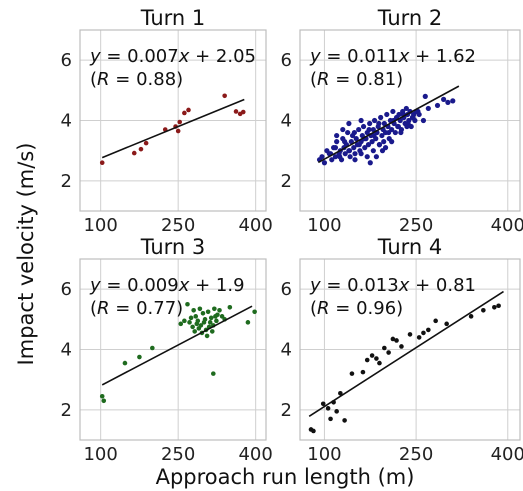 The image size is (523, 491). What do you see at coordinates (360, 285) in the screenshot?
I see `equation-part: = 0.013` at bounding box center [360, 285].